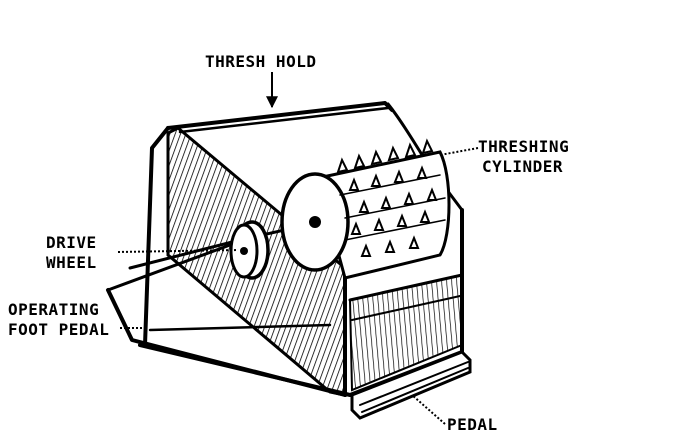 This screenshot has height=442, width=687. Describe the element at coordinates (387, 197) in the screenshot. I see `cylinder-spikes` at that location.